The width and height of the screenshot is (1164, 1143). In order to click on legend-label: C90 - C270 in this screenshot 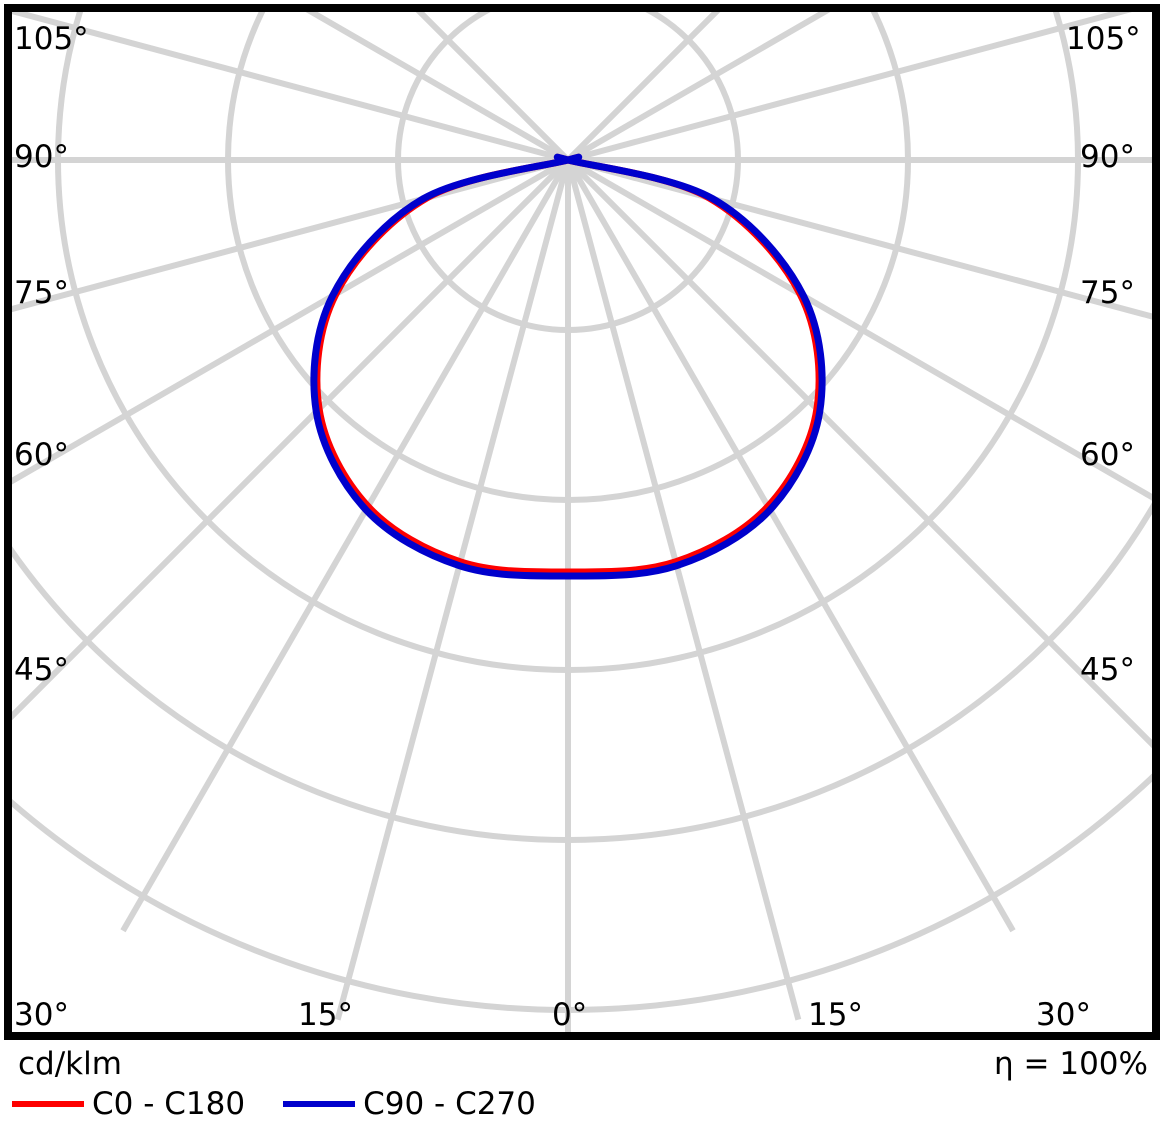, I will do `click(449, 1104)`.